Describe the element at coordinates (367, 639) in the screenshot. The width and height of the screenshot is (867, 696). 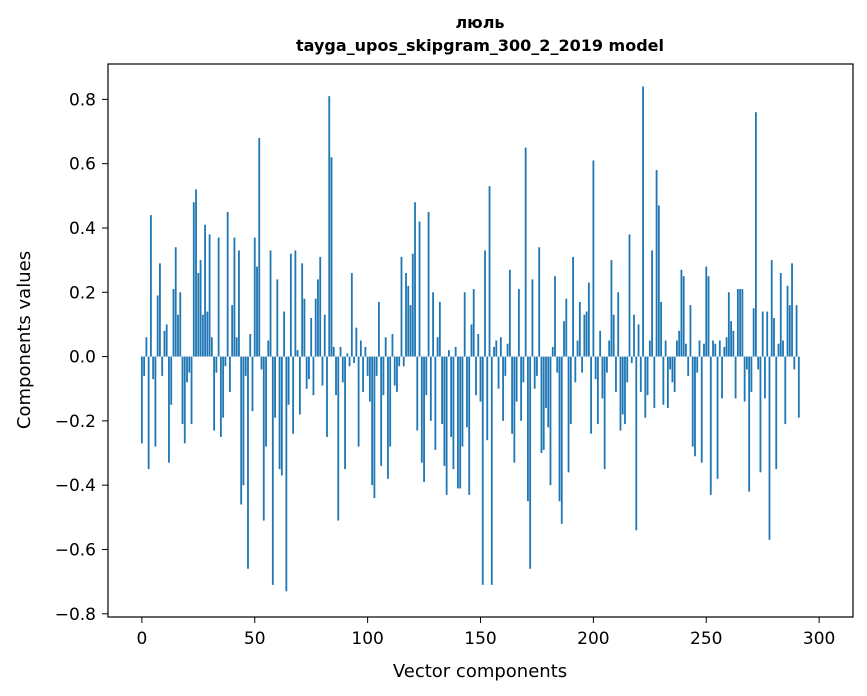
I see `x-tick-label: 100` at that location.